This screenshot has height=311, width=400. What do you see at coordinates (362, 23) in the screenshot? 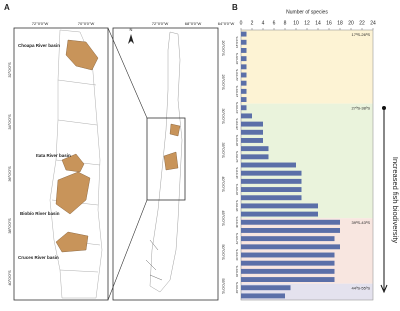
I see `x-tick-label: 22` at bounding box center [362, 23].